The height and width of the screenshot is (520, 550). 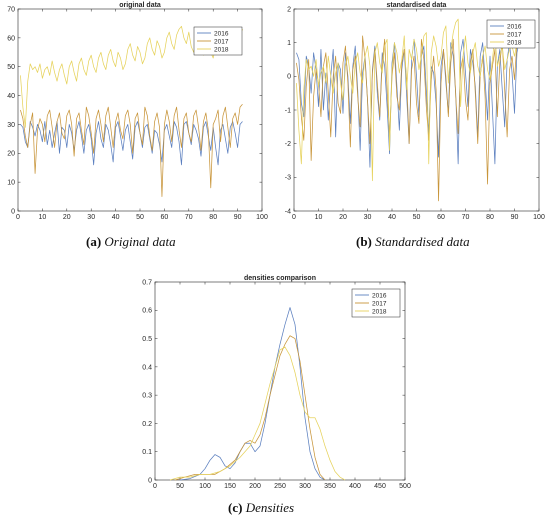 What do you see at coordinates (380, 486) in the screenshot?
I see `x-tick-label: 450` at bounding box center [380, 486].